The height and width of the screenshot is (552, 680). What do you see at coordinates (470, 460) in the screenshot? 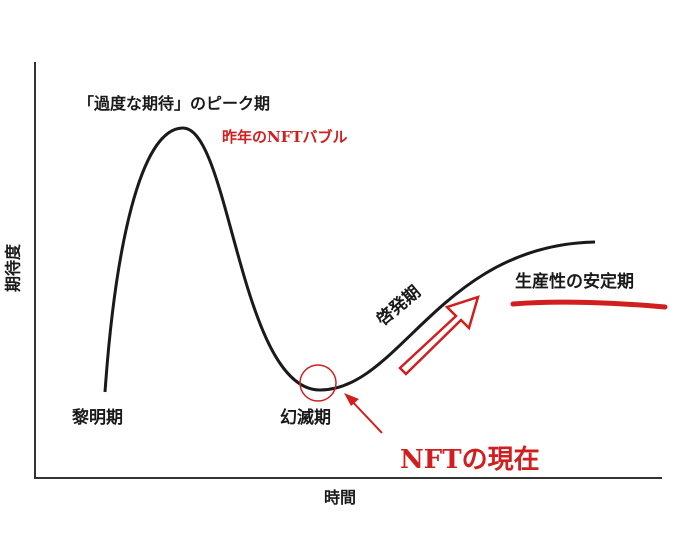
I see `now-annotation: NFTの現在` at bounding box center [470, 460].